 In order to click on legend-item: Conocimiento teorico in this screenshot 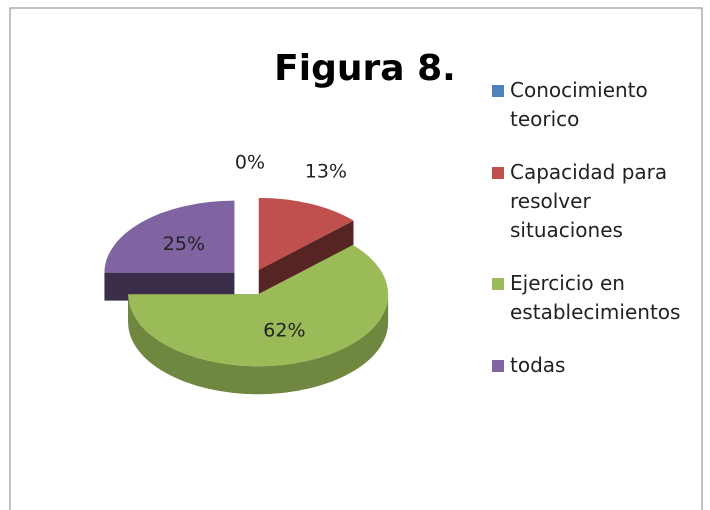, I will do `click(597, 105)`.